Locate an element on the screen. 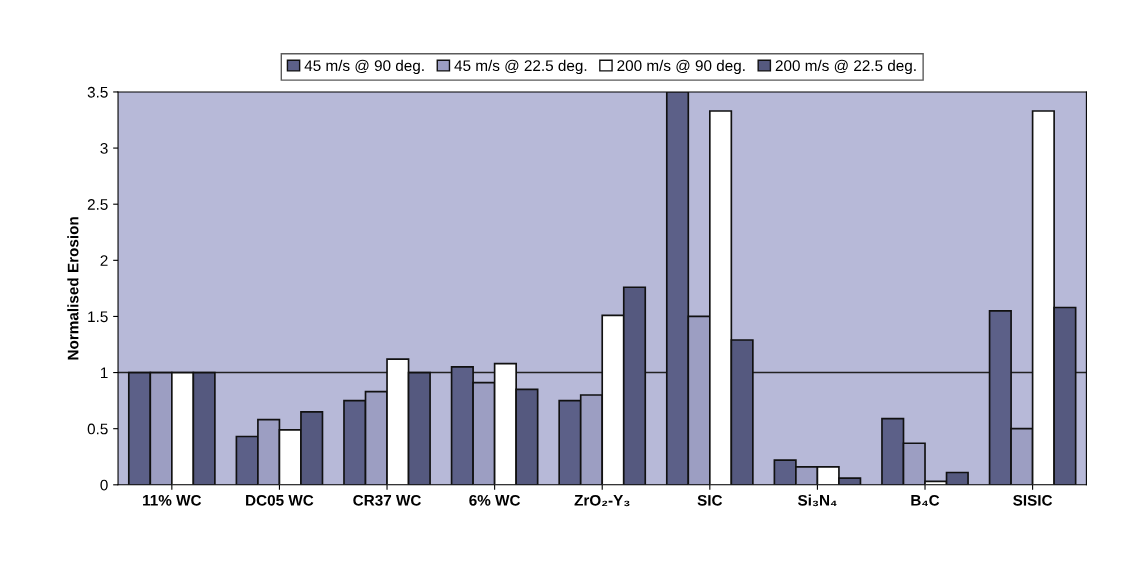 The image size is (1146, 582). y-tick-label: 1 is located at coordinates (104, 373).